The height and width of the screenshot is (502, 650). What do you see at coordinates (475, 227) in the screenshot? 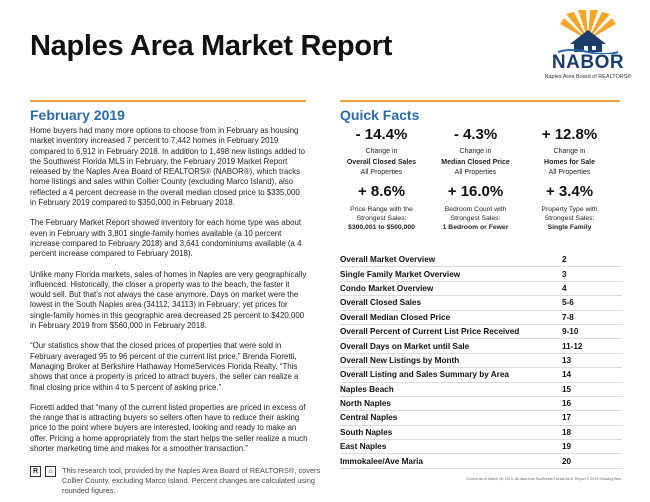
I see `fact-line: 1 Bedroom or Fewer` at bounding box center [475, 227].